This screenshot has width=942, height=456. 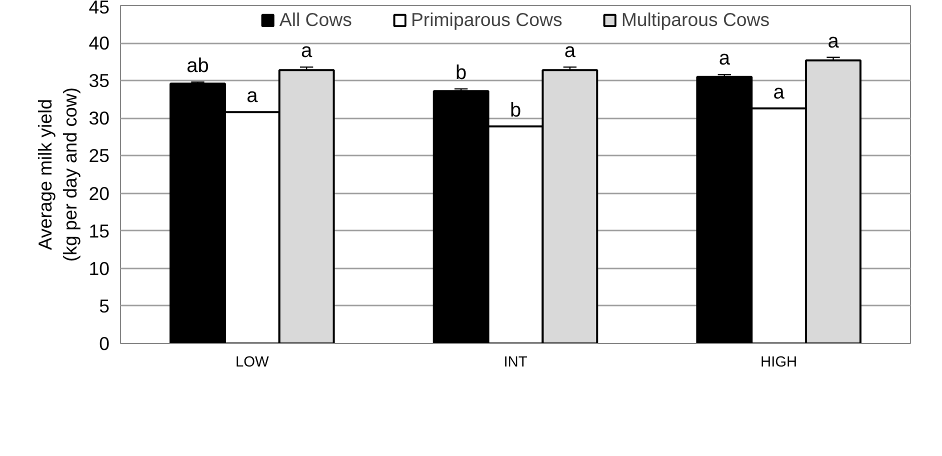 What do you see at coordinates (99, 118) in the screenshot?
I see `y-tick-label: 30` at bounding box center [99, 118].